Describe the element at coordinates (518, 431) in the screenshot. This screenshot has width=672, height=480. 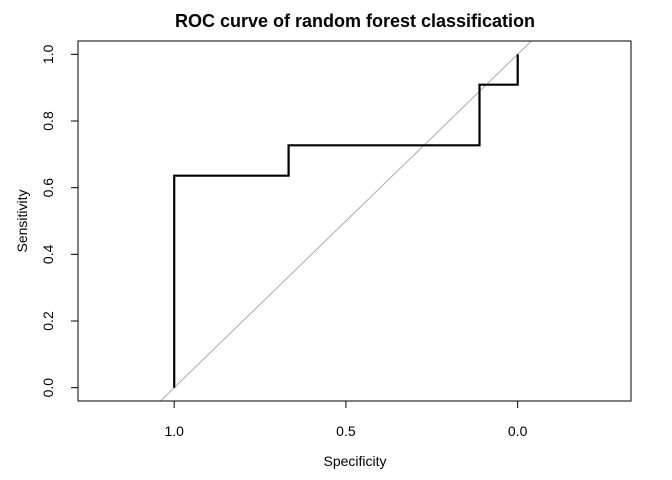
I see `x-tick-label-2: 0.0` at that location.